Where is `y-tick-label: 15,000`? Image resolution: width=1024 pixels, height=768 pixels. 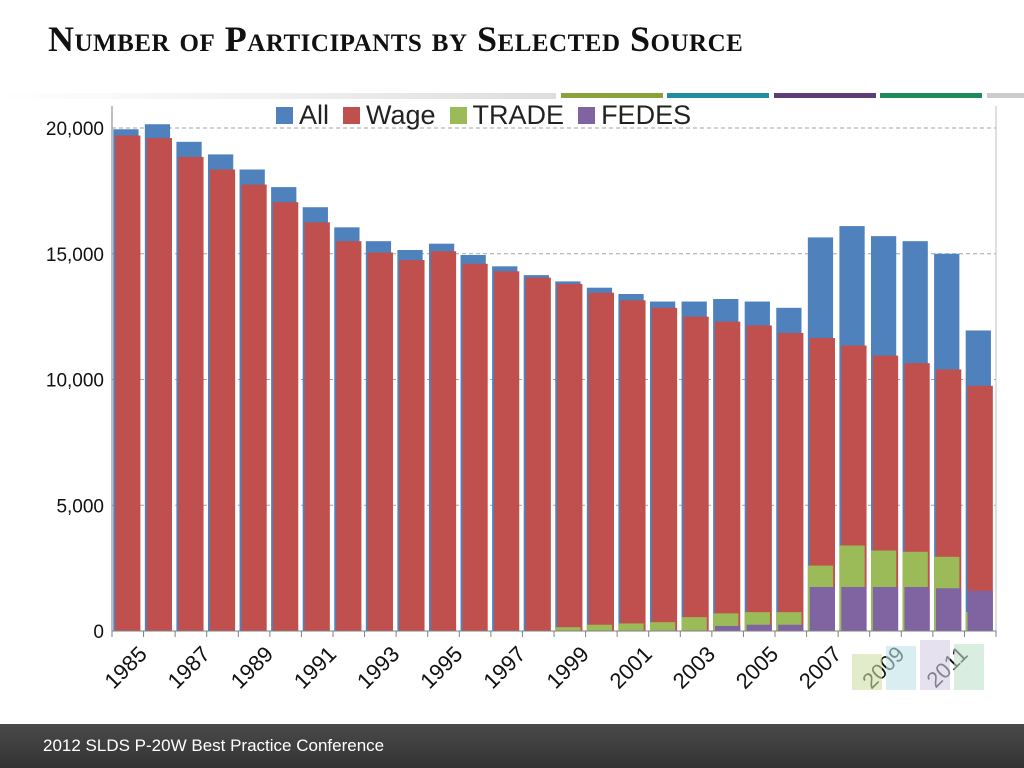 y-tick-label: 15,000 is located at coordinates (75, 255).